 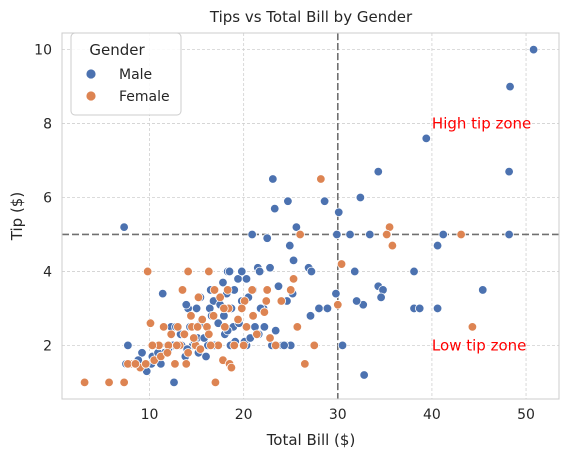 What do you see at coordinates (311, 440) in the screenshot?
I see `x-axis-label: Total Bill ($)` at bounding box center [311, 440].